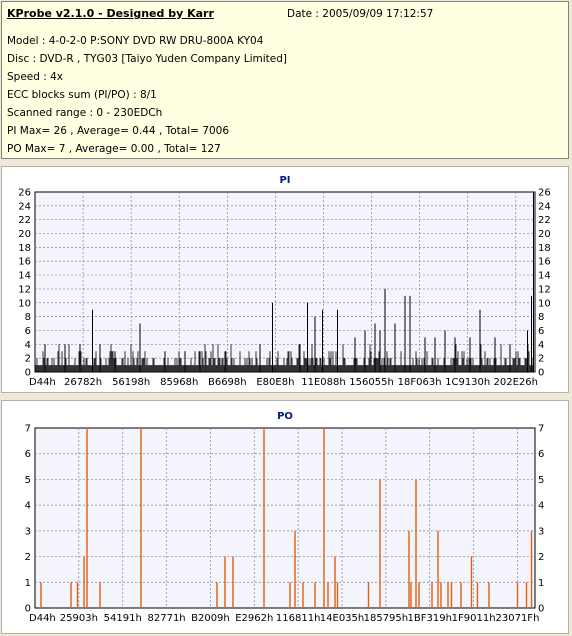  I want to click on chart-title: PO, so click(285, 416).